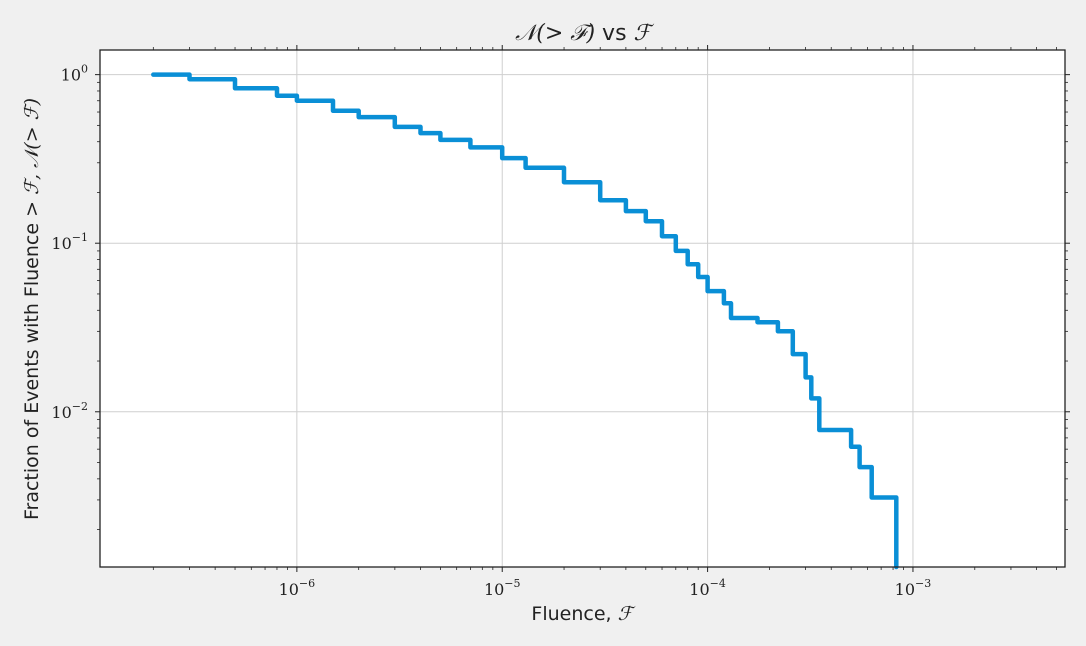  I want to click on x-tick-exponent: −5, so click(512, 583).